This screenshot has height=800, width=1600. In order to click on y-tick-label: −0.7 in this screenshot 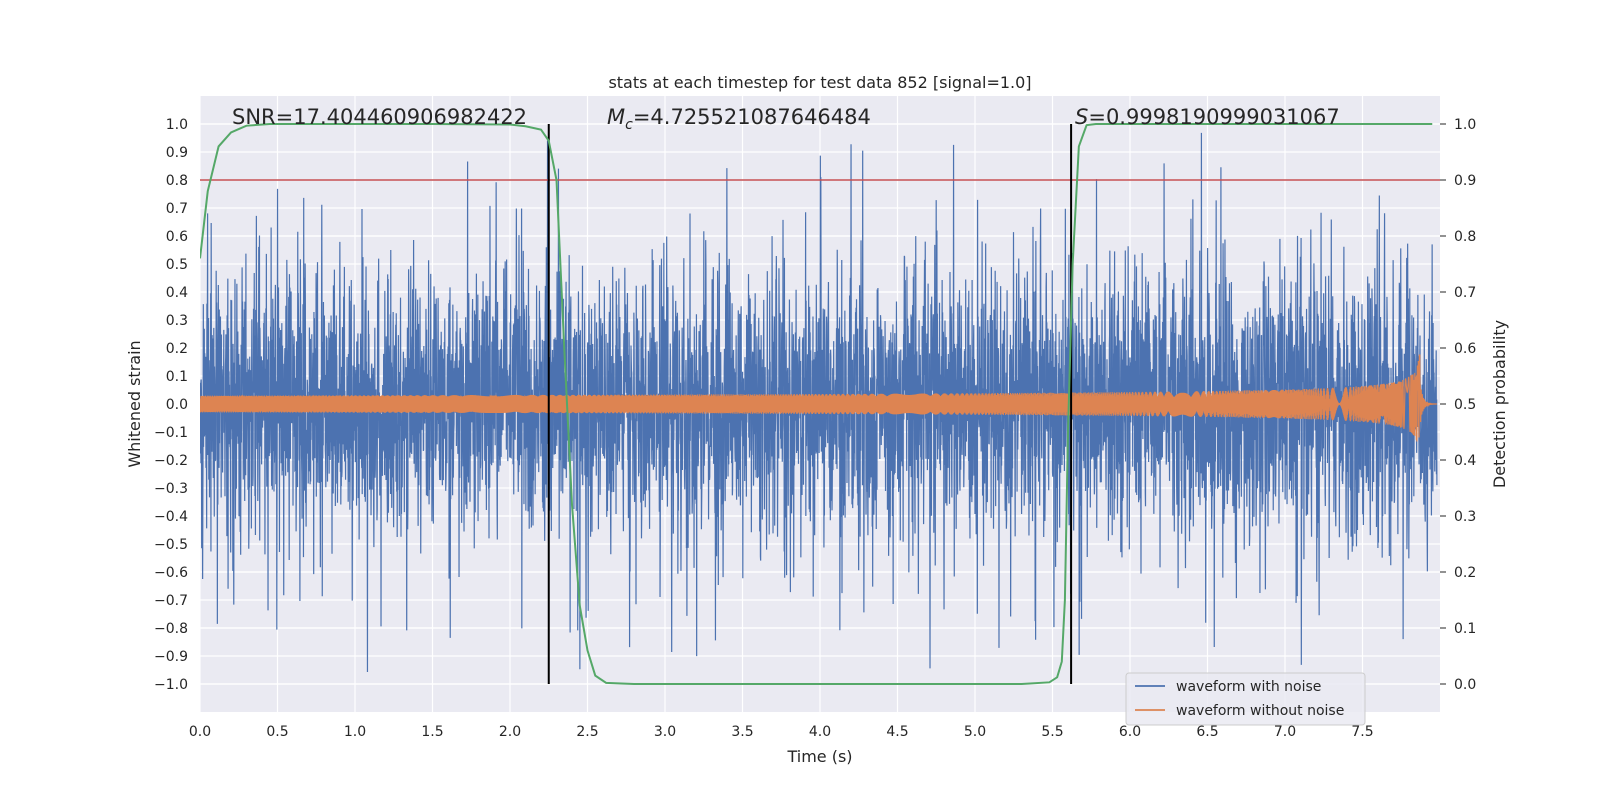, I will do `click(171, 601)`.